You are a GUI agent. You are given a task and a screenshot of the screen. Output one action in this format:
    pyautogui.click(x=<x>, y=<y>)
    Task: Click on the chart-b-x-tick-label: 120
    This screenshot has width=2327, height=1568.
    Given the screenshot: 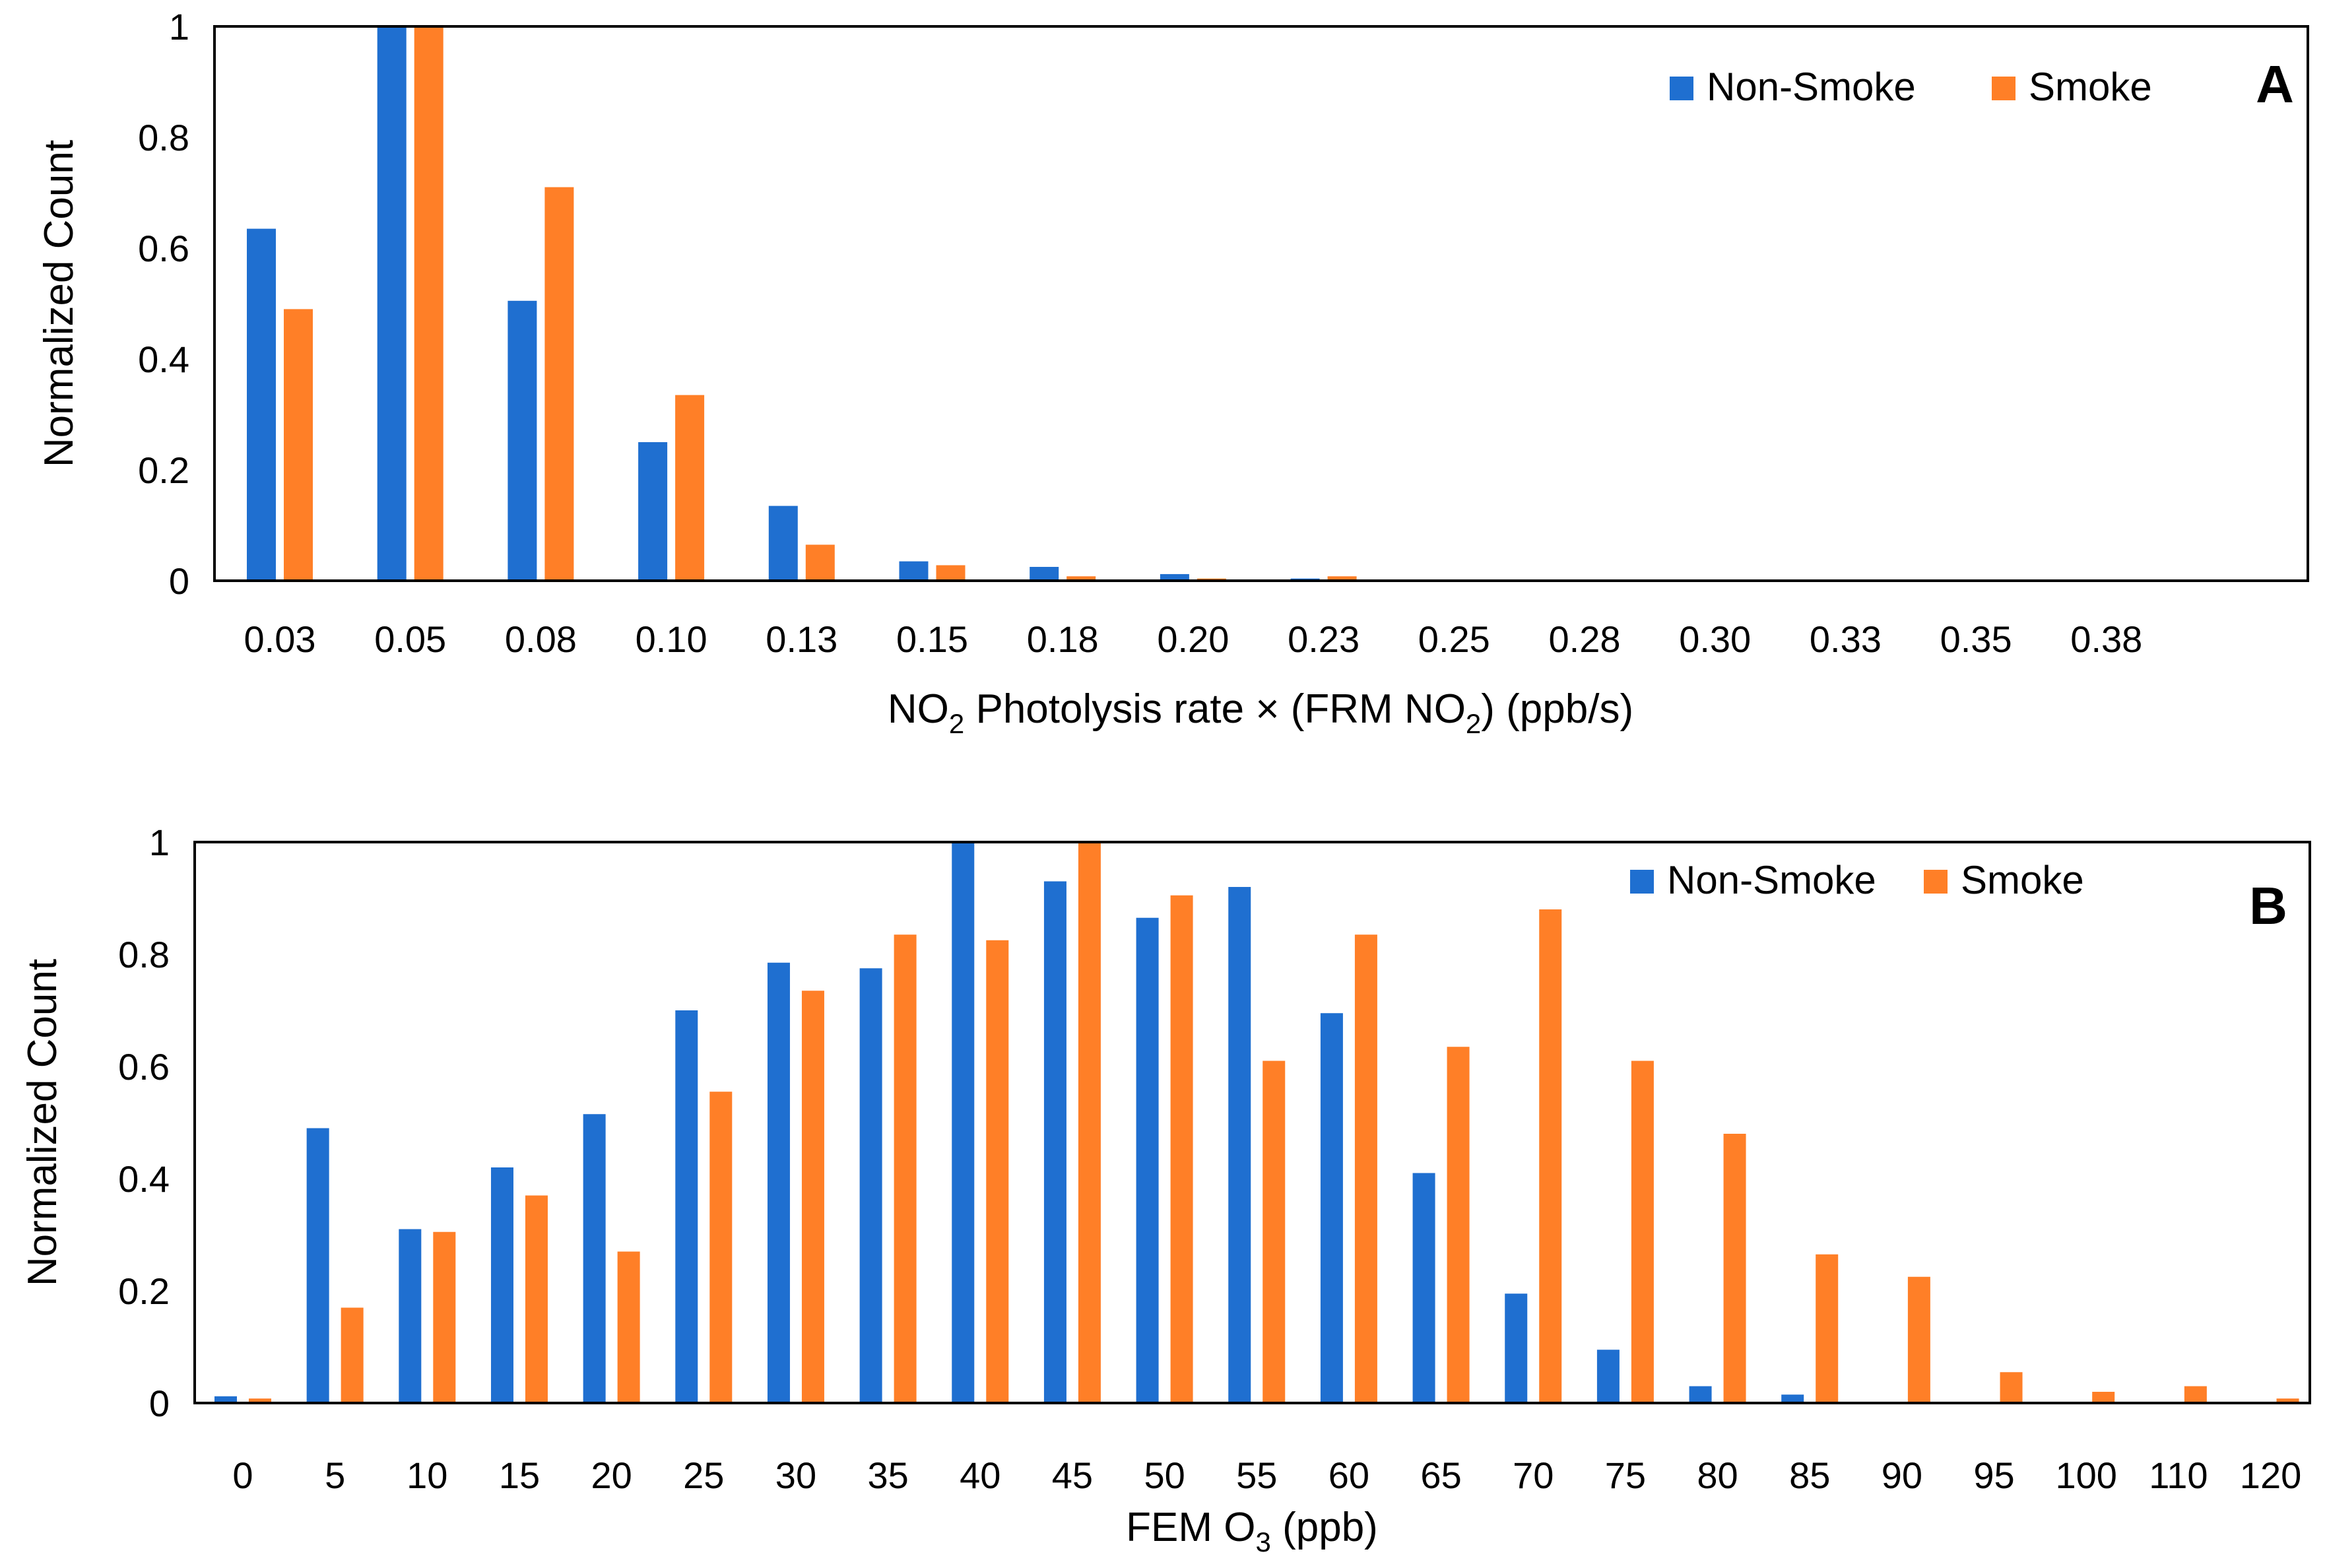 What is the action you would take?
    pyautogui.click(x=2270, y=1475)
    